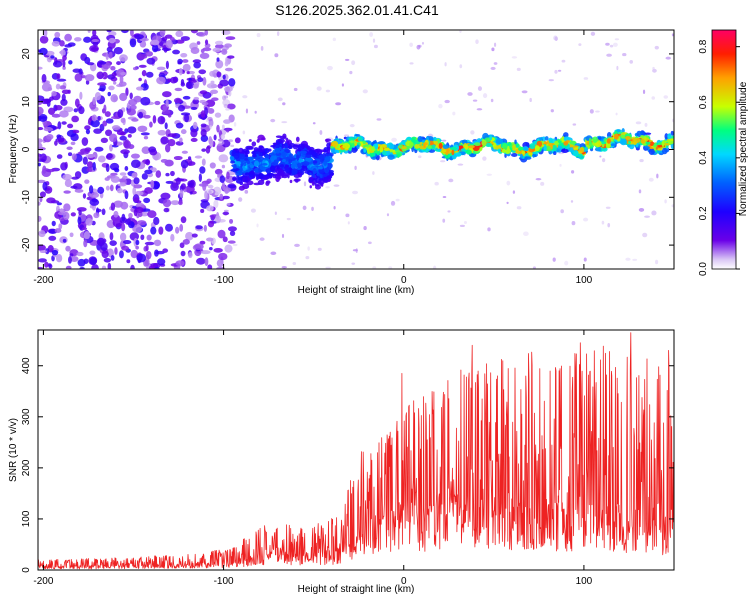  What do you see at coordinates (703, 102) in the screenshot?
I see `colorbar-tick-label: 0.6` at bounding box center [703, 102].